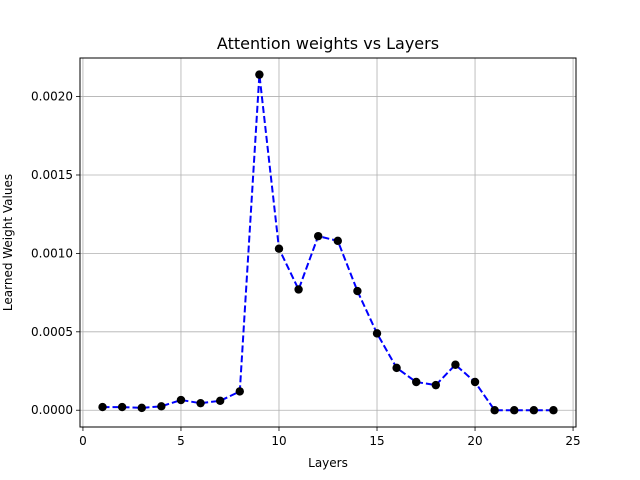  What do you see at coordinates (376, 441) in the screenshot?
I see `x-tick-label: 15` at bounding box center [376, 441].